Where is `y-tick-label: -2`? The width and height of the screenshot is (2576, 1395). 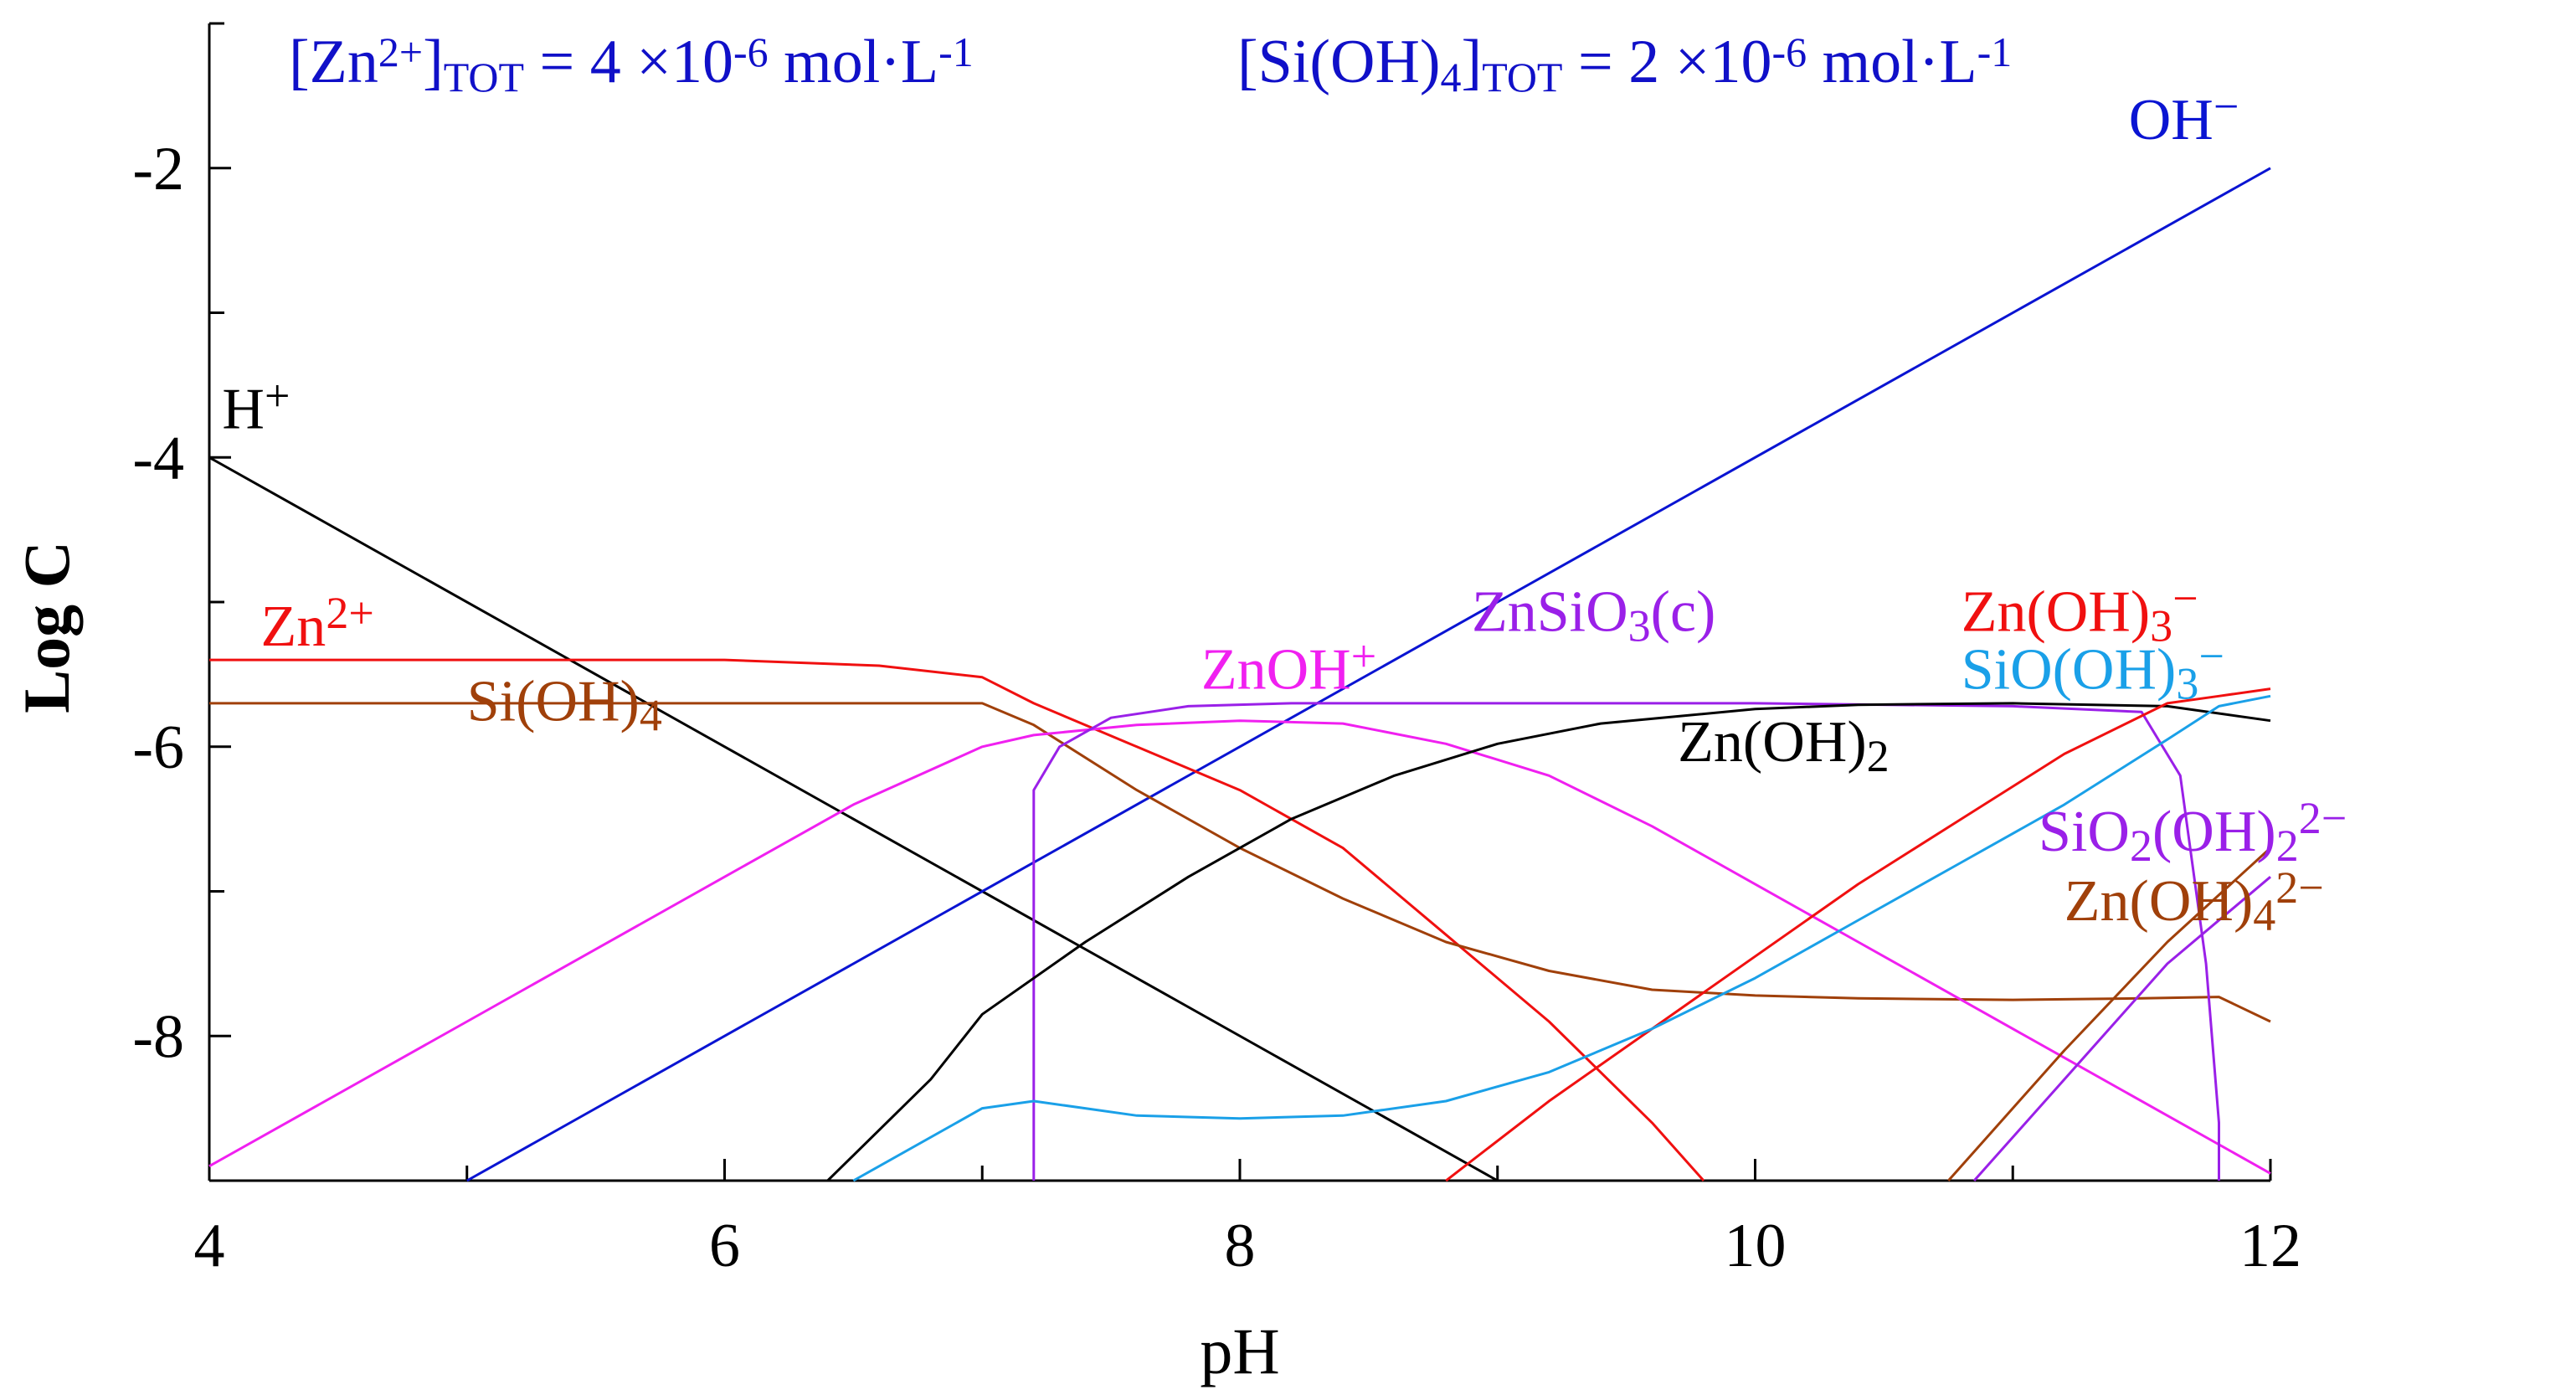 y-tick-label: -2 is located at coordinates (158, 169).